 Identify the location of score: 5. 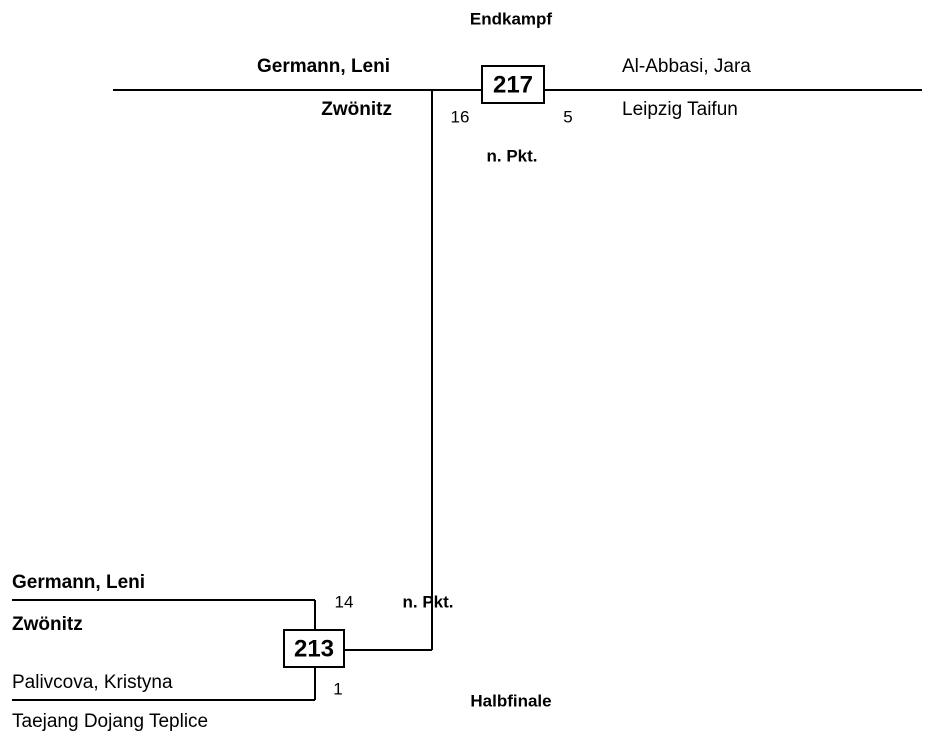
(567, 116).